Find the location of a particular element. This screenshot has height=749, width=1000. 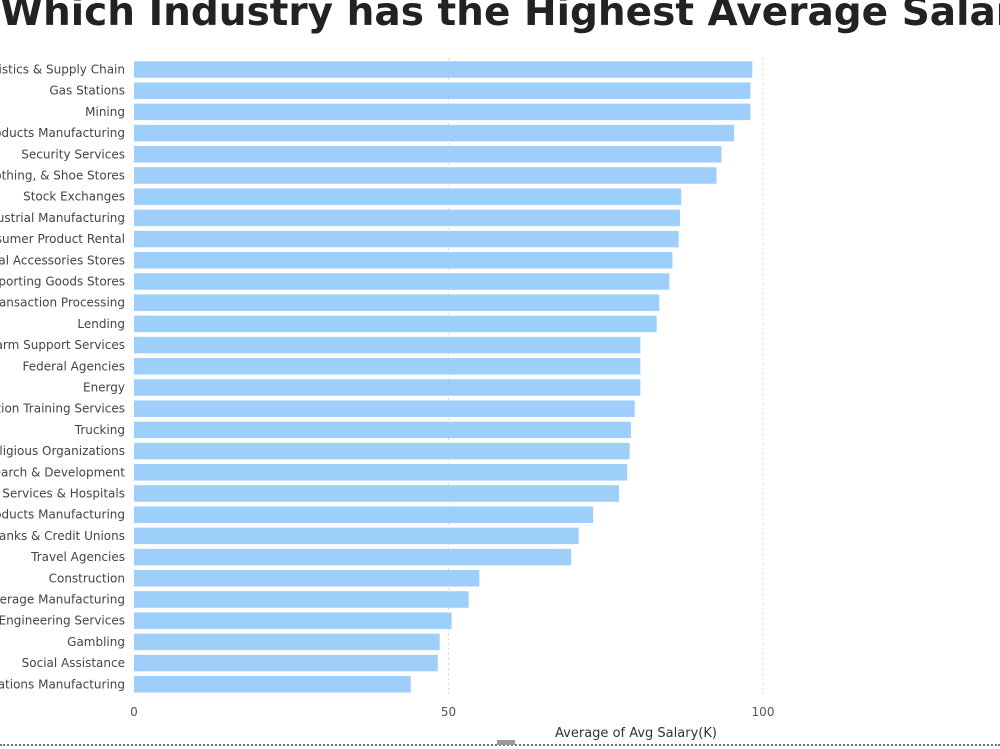

category-label: Trucking is located at coordinates (99, 430).